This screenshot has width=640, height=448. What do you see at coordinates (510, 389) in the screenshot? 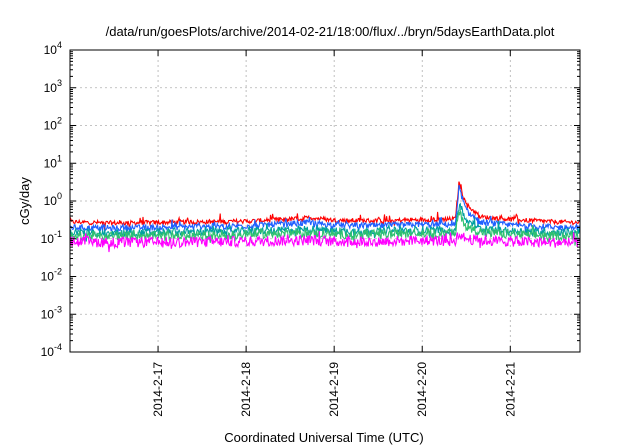
I see `x-tick-label: 2014-2-21` at bounding box center [510, 389].